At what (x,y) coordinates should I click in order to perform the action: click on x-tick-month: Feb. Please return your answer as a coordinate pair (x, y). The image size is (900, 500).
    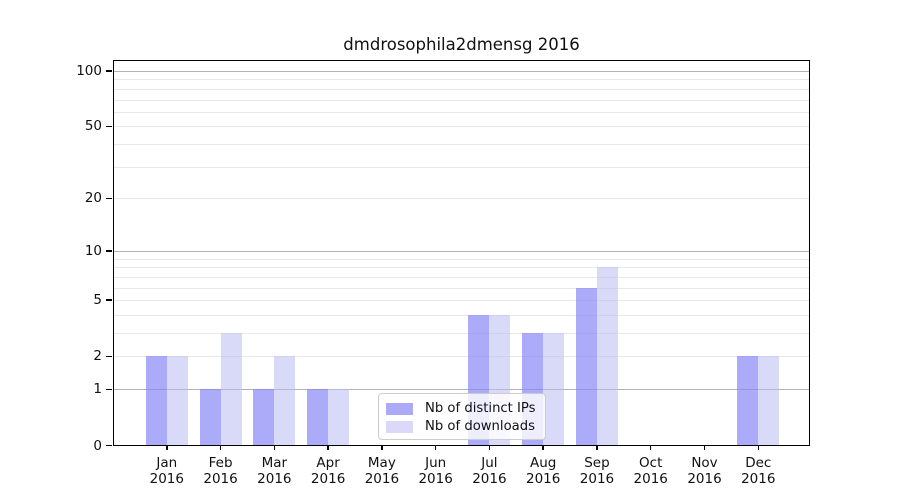
    Looking at the image, I should click on (220, 462).